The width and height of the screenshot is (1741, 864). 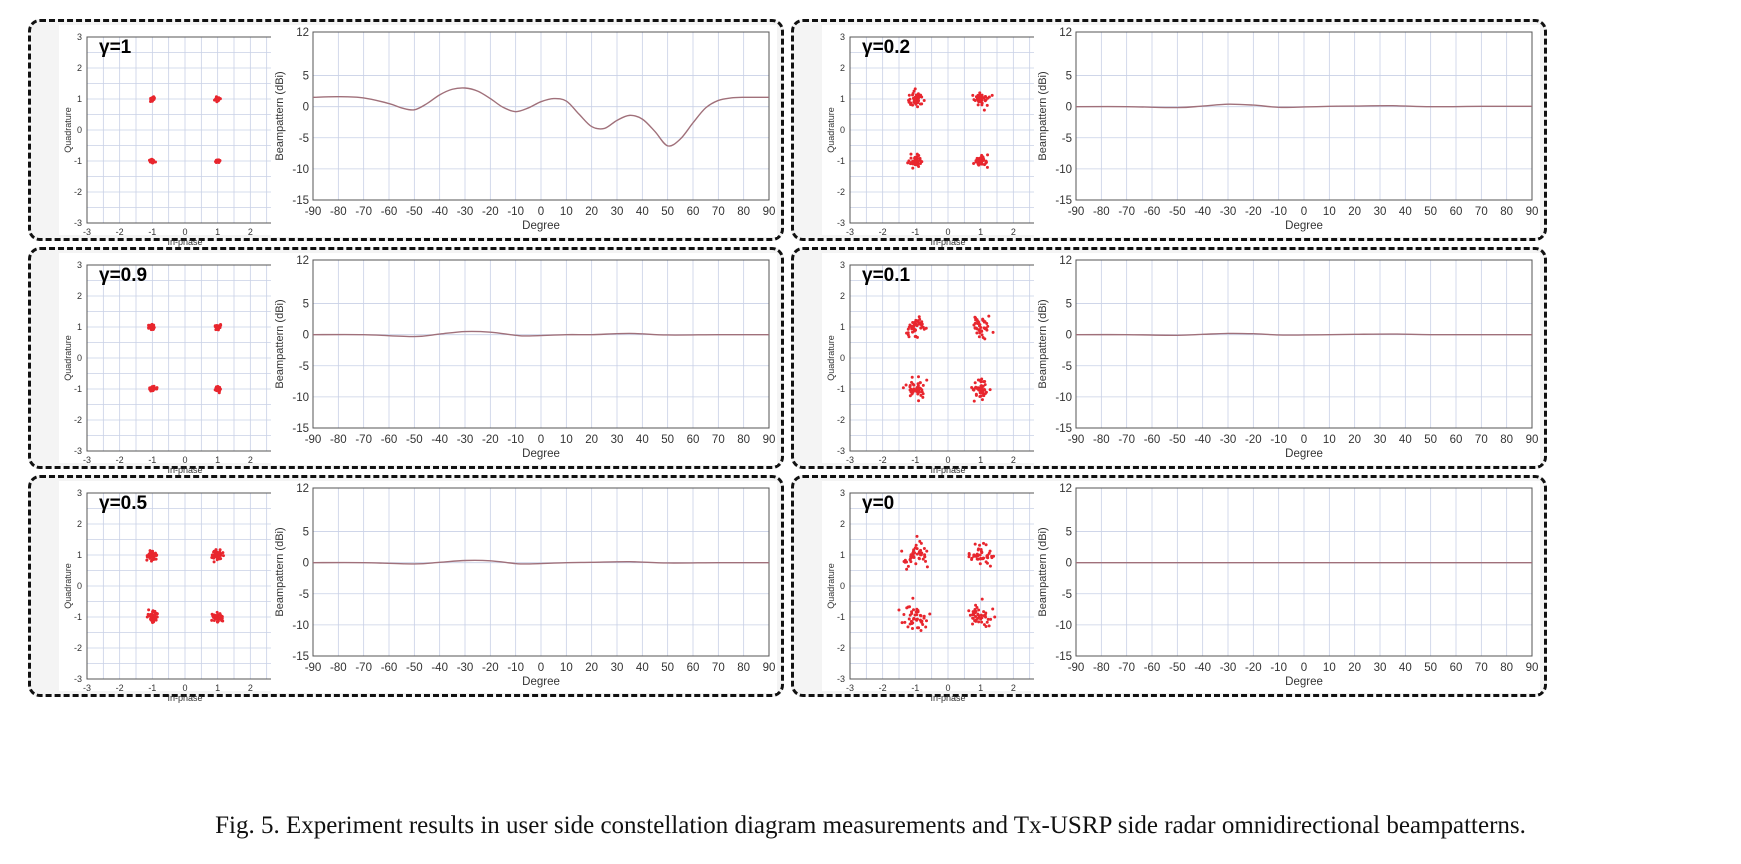 I want to click on y-tick-label: 3, so click(x=842, y=265).